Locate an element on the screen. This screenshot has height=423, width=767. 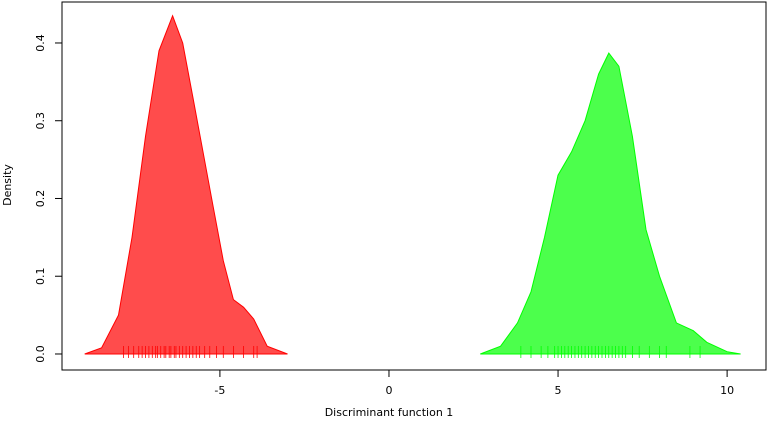
x-tick-label: 0 is located at coordinates (388, 390).